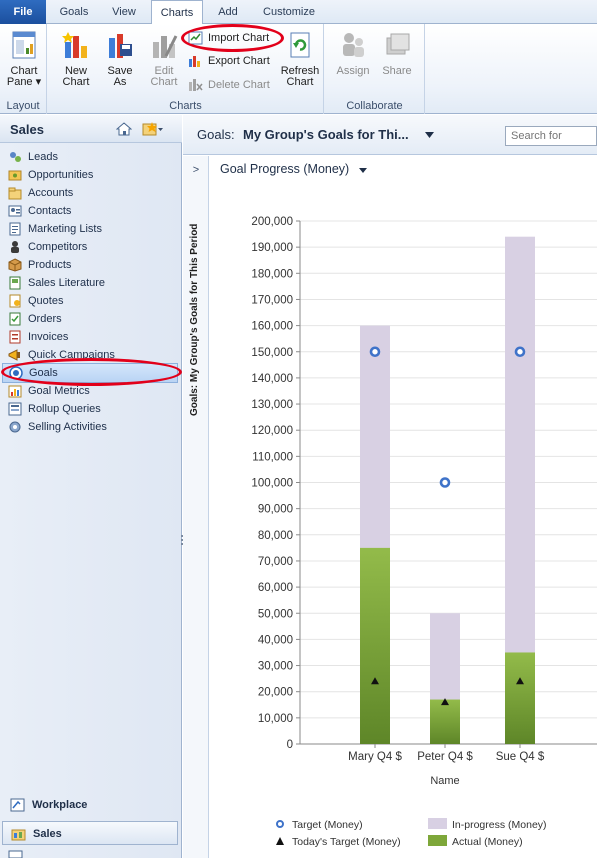 This screenshot has width=597, height=858. I want to click on x-tick-label: Mary Q4 $, so click(375, 757).